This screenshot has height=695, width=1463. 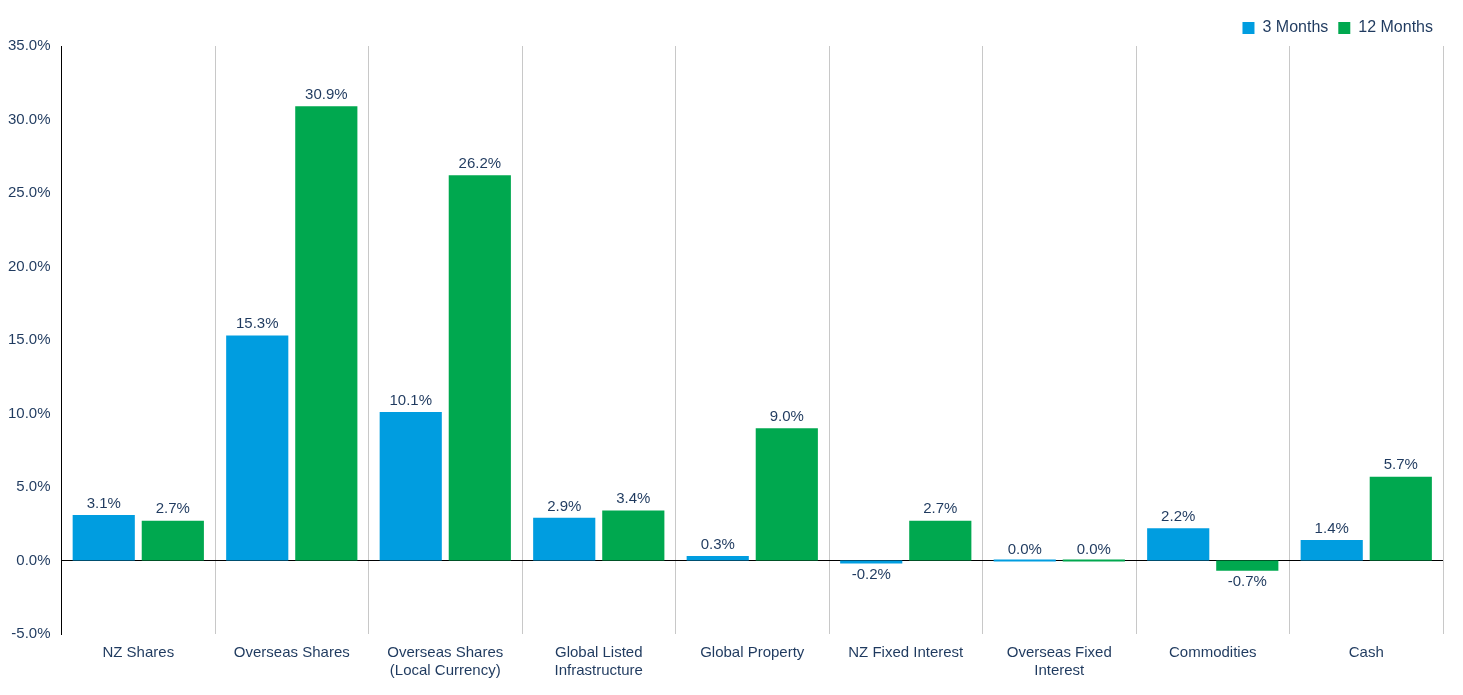 What do you see at coordinates (1247, 581) in the screenshot?
I see `data-label: -0.7%` at bounding box center [1247, 581].